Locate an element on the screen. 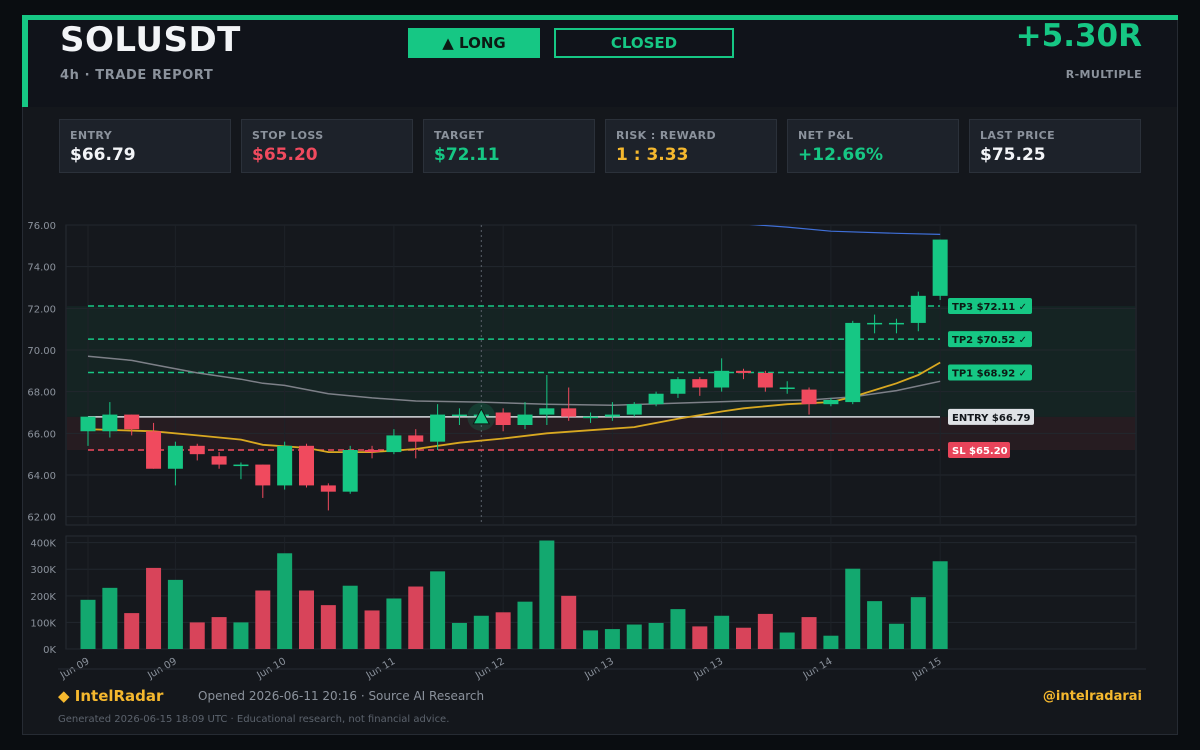  stat-label: RISK : REWARD is located at coordinates (666, 135).